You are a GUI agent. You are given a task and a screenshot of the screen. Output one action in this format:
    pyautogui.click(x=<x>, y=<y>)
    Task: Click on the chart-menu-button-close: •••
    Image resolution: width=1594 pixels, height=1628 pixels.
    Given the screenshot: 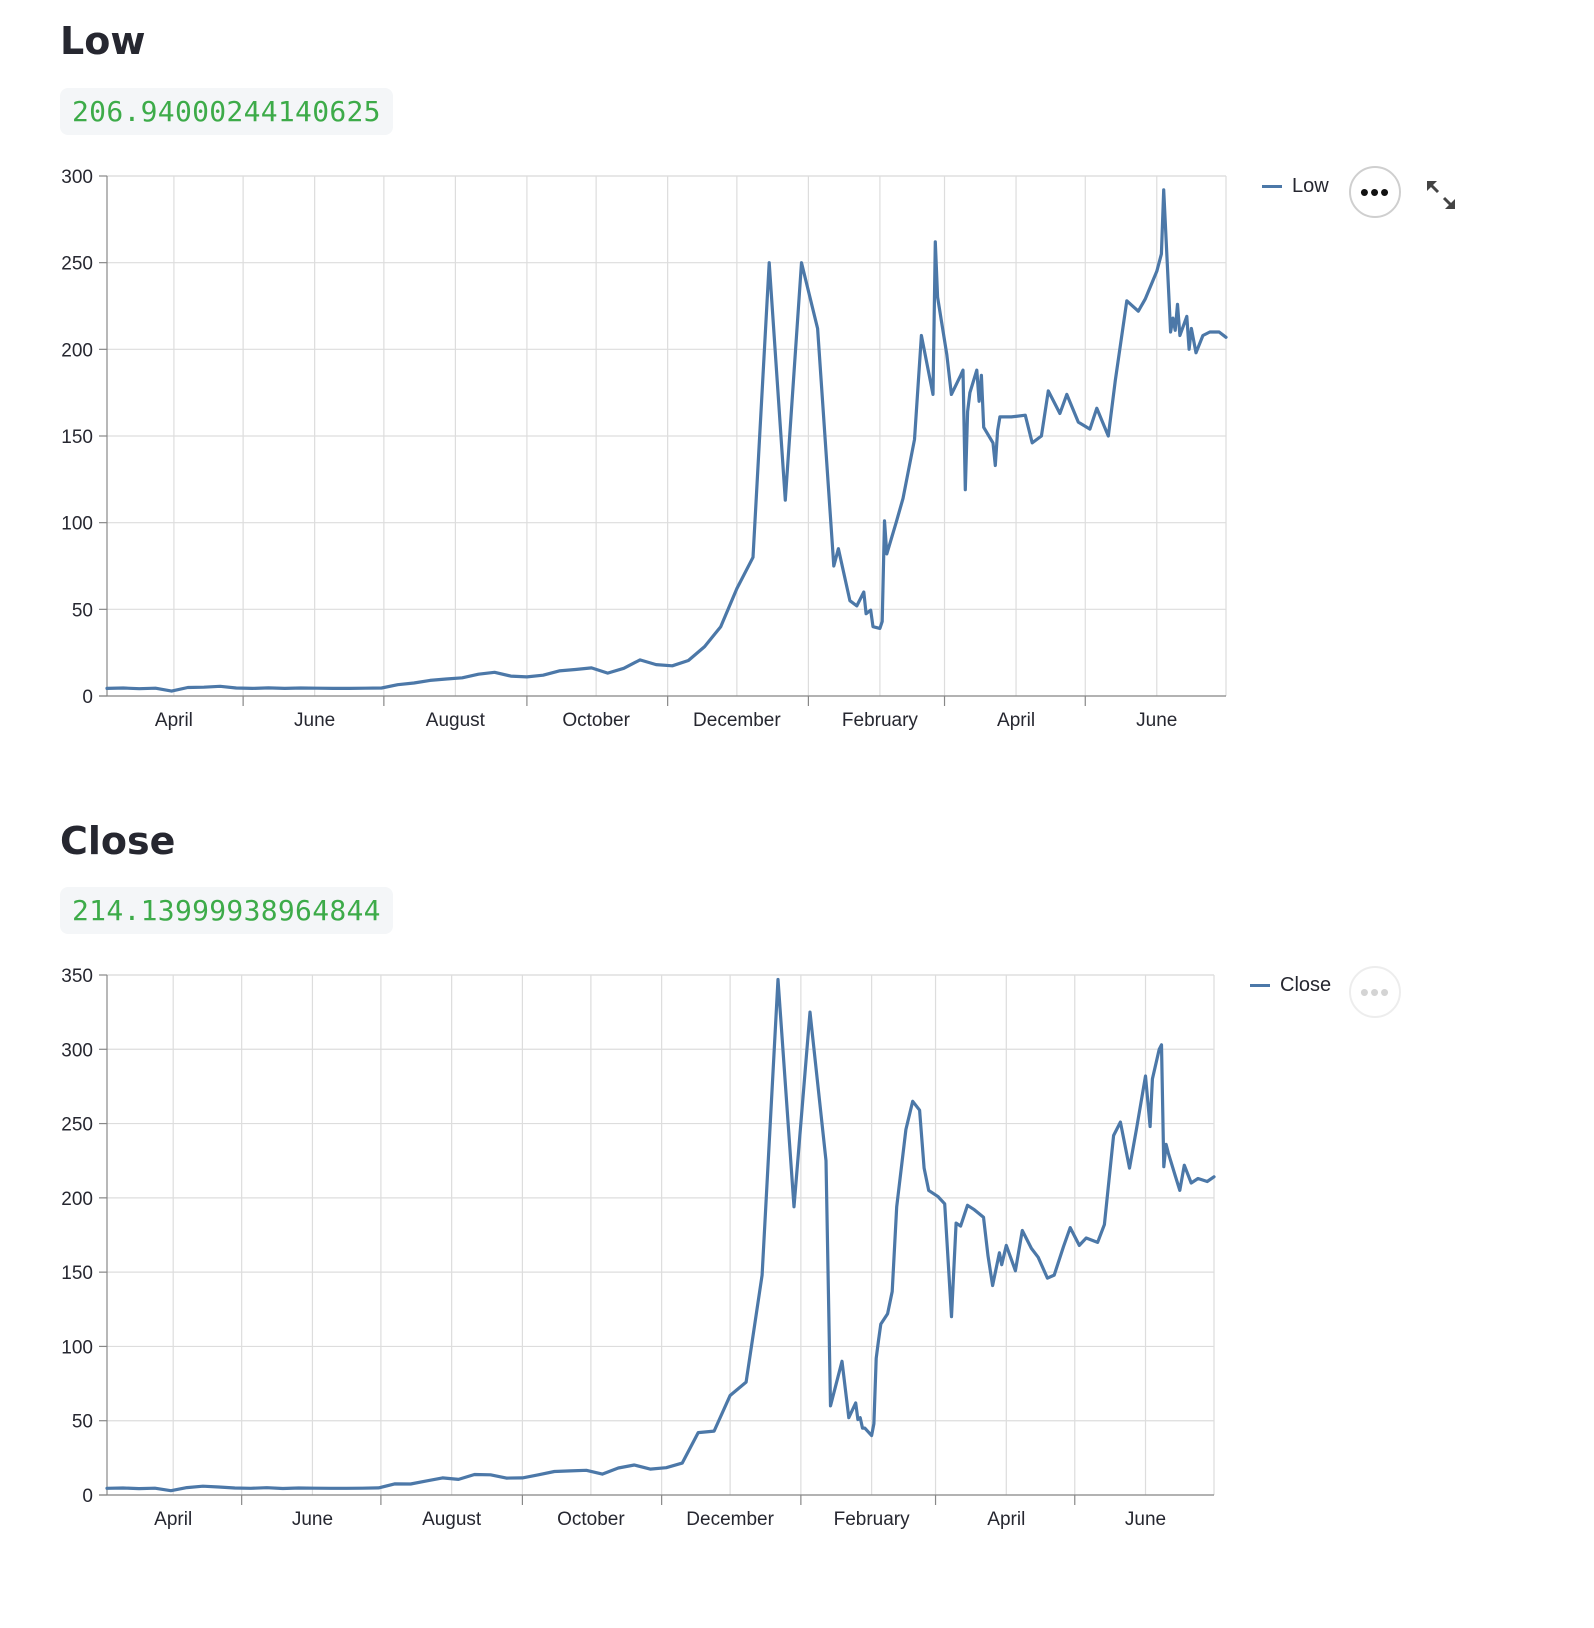 What is the action you would take?
    pyautogui.click(x=1375, y=992)
    